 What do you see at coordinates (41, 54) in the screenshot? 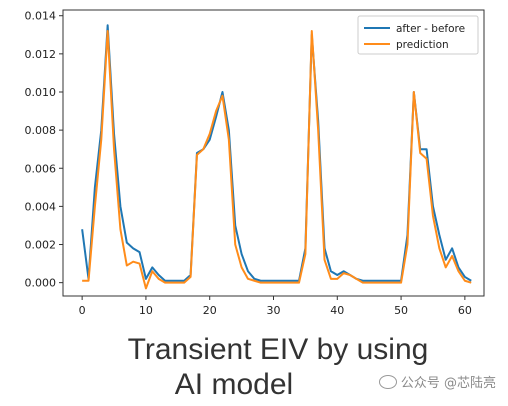
I see `y-tick-label: 0.012` at bounding box center [41, 54].